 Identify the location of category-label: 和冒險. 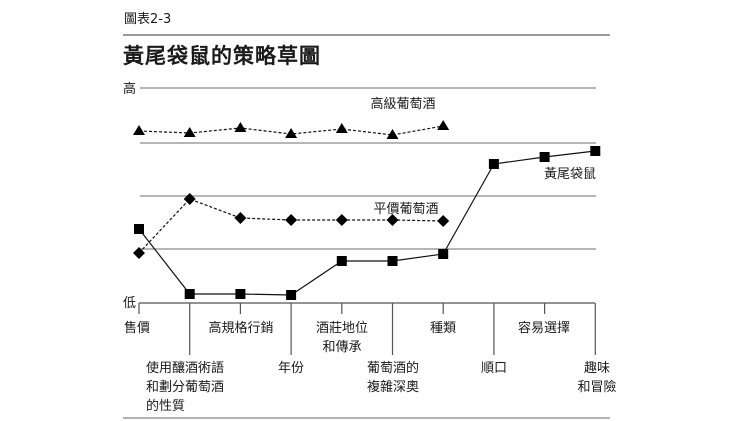
(596, 387).